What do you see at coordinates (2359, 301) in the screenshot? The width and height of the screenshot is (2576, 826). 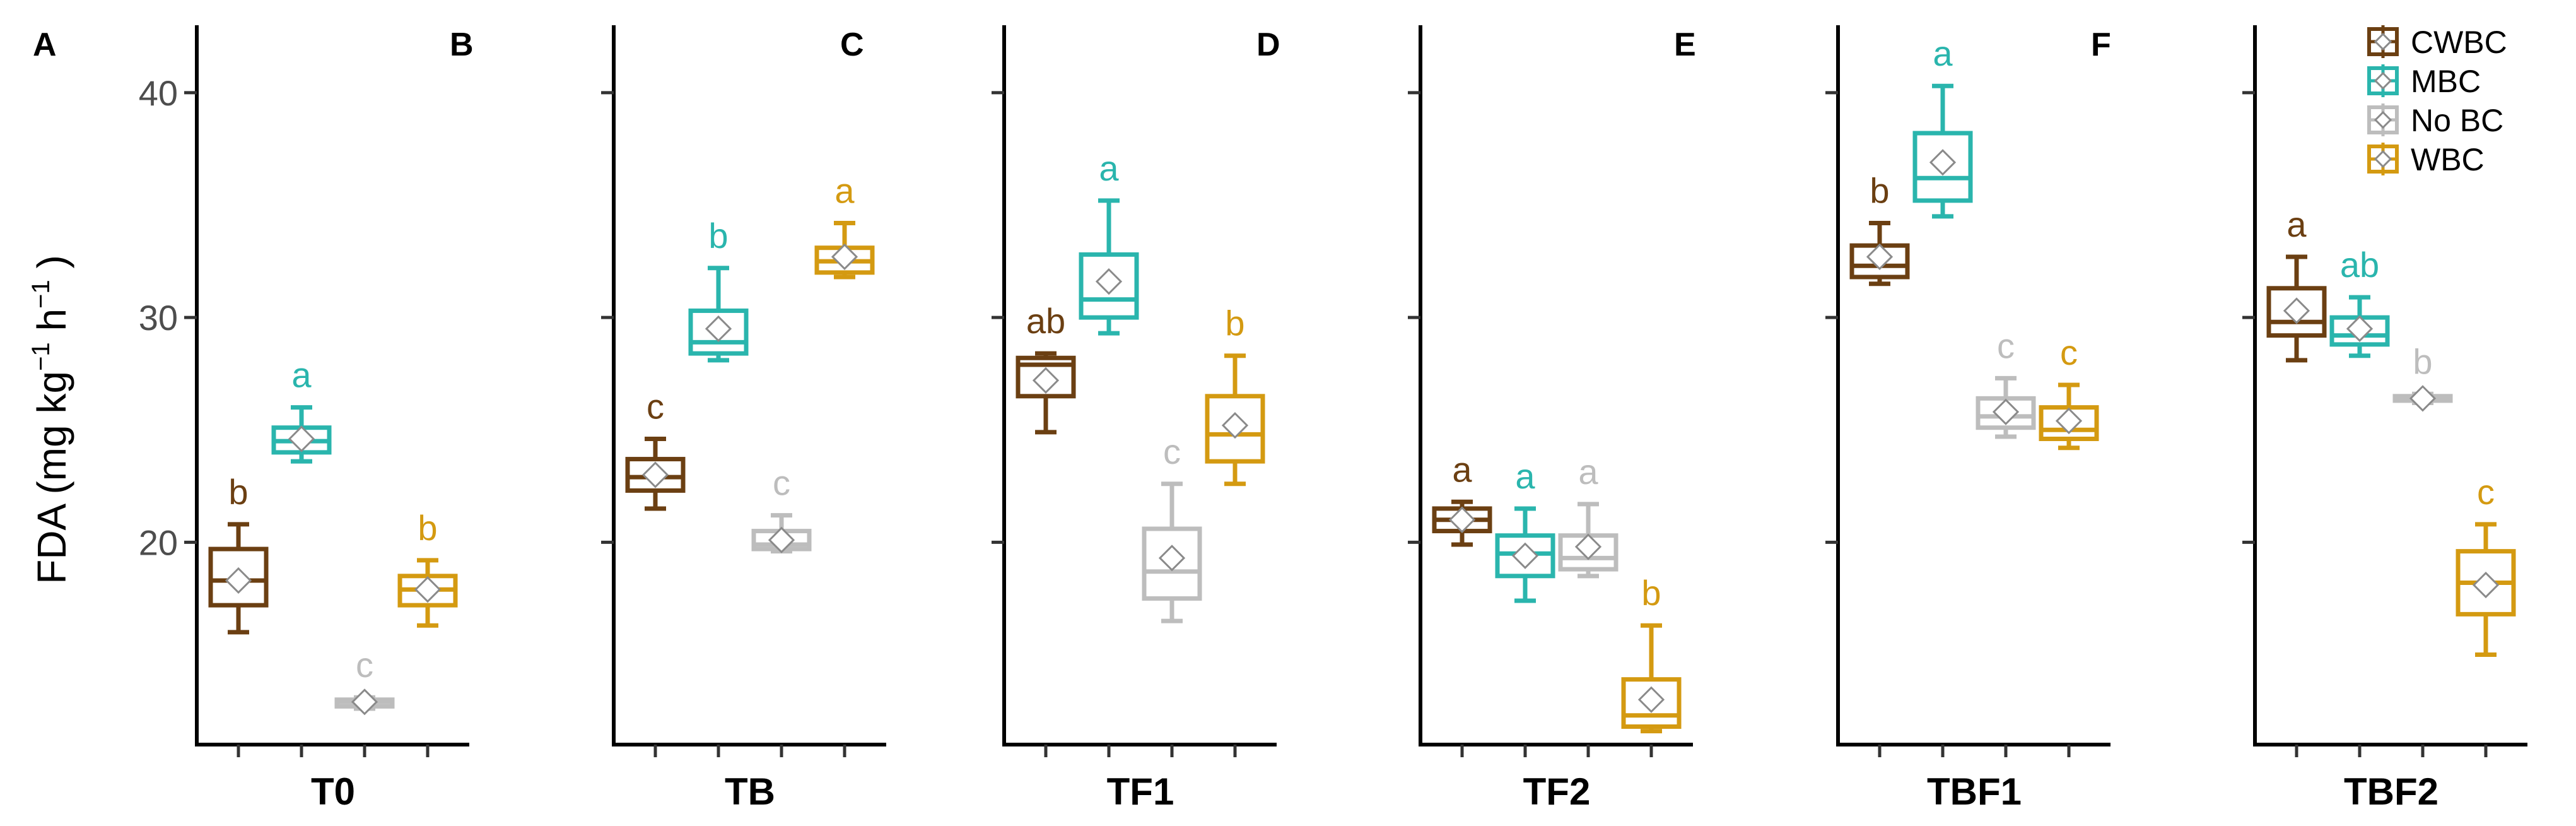 I see `box-mbc: ab` at bounding box center [2359, 301].